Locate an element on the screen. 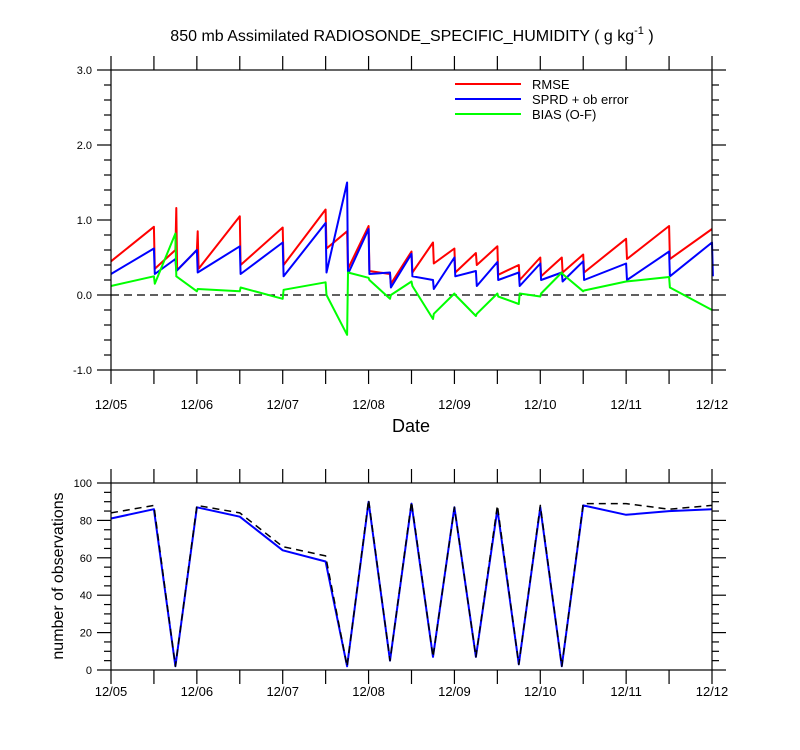 The height and width of the screenshot is (750, 800). top-x-tick-label: 12/11 is located at coordinates (626, 404).